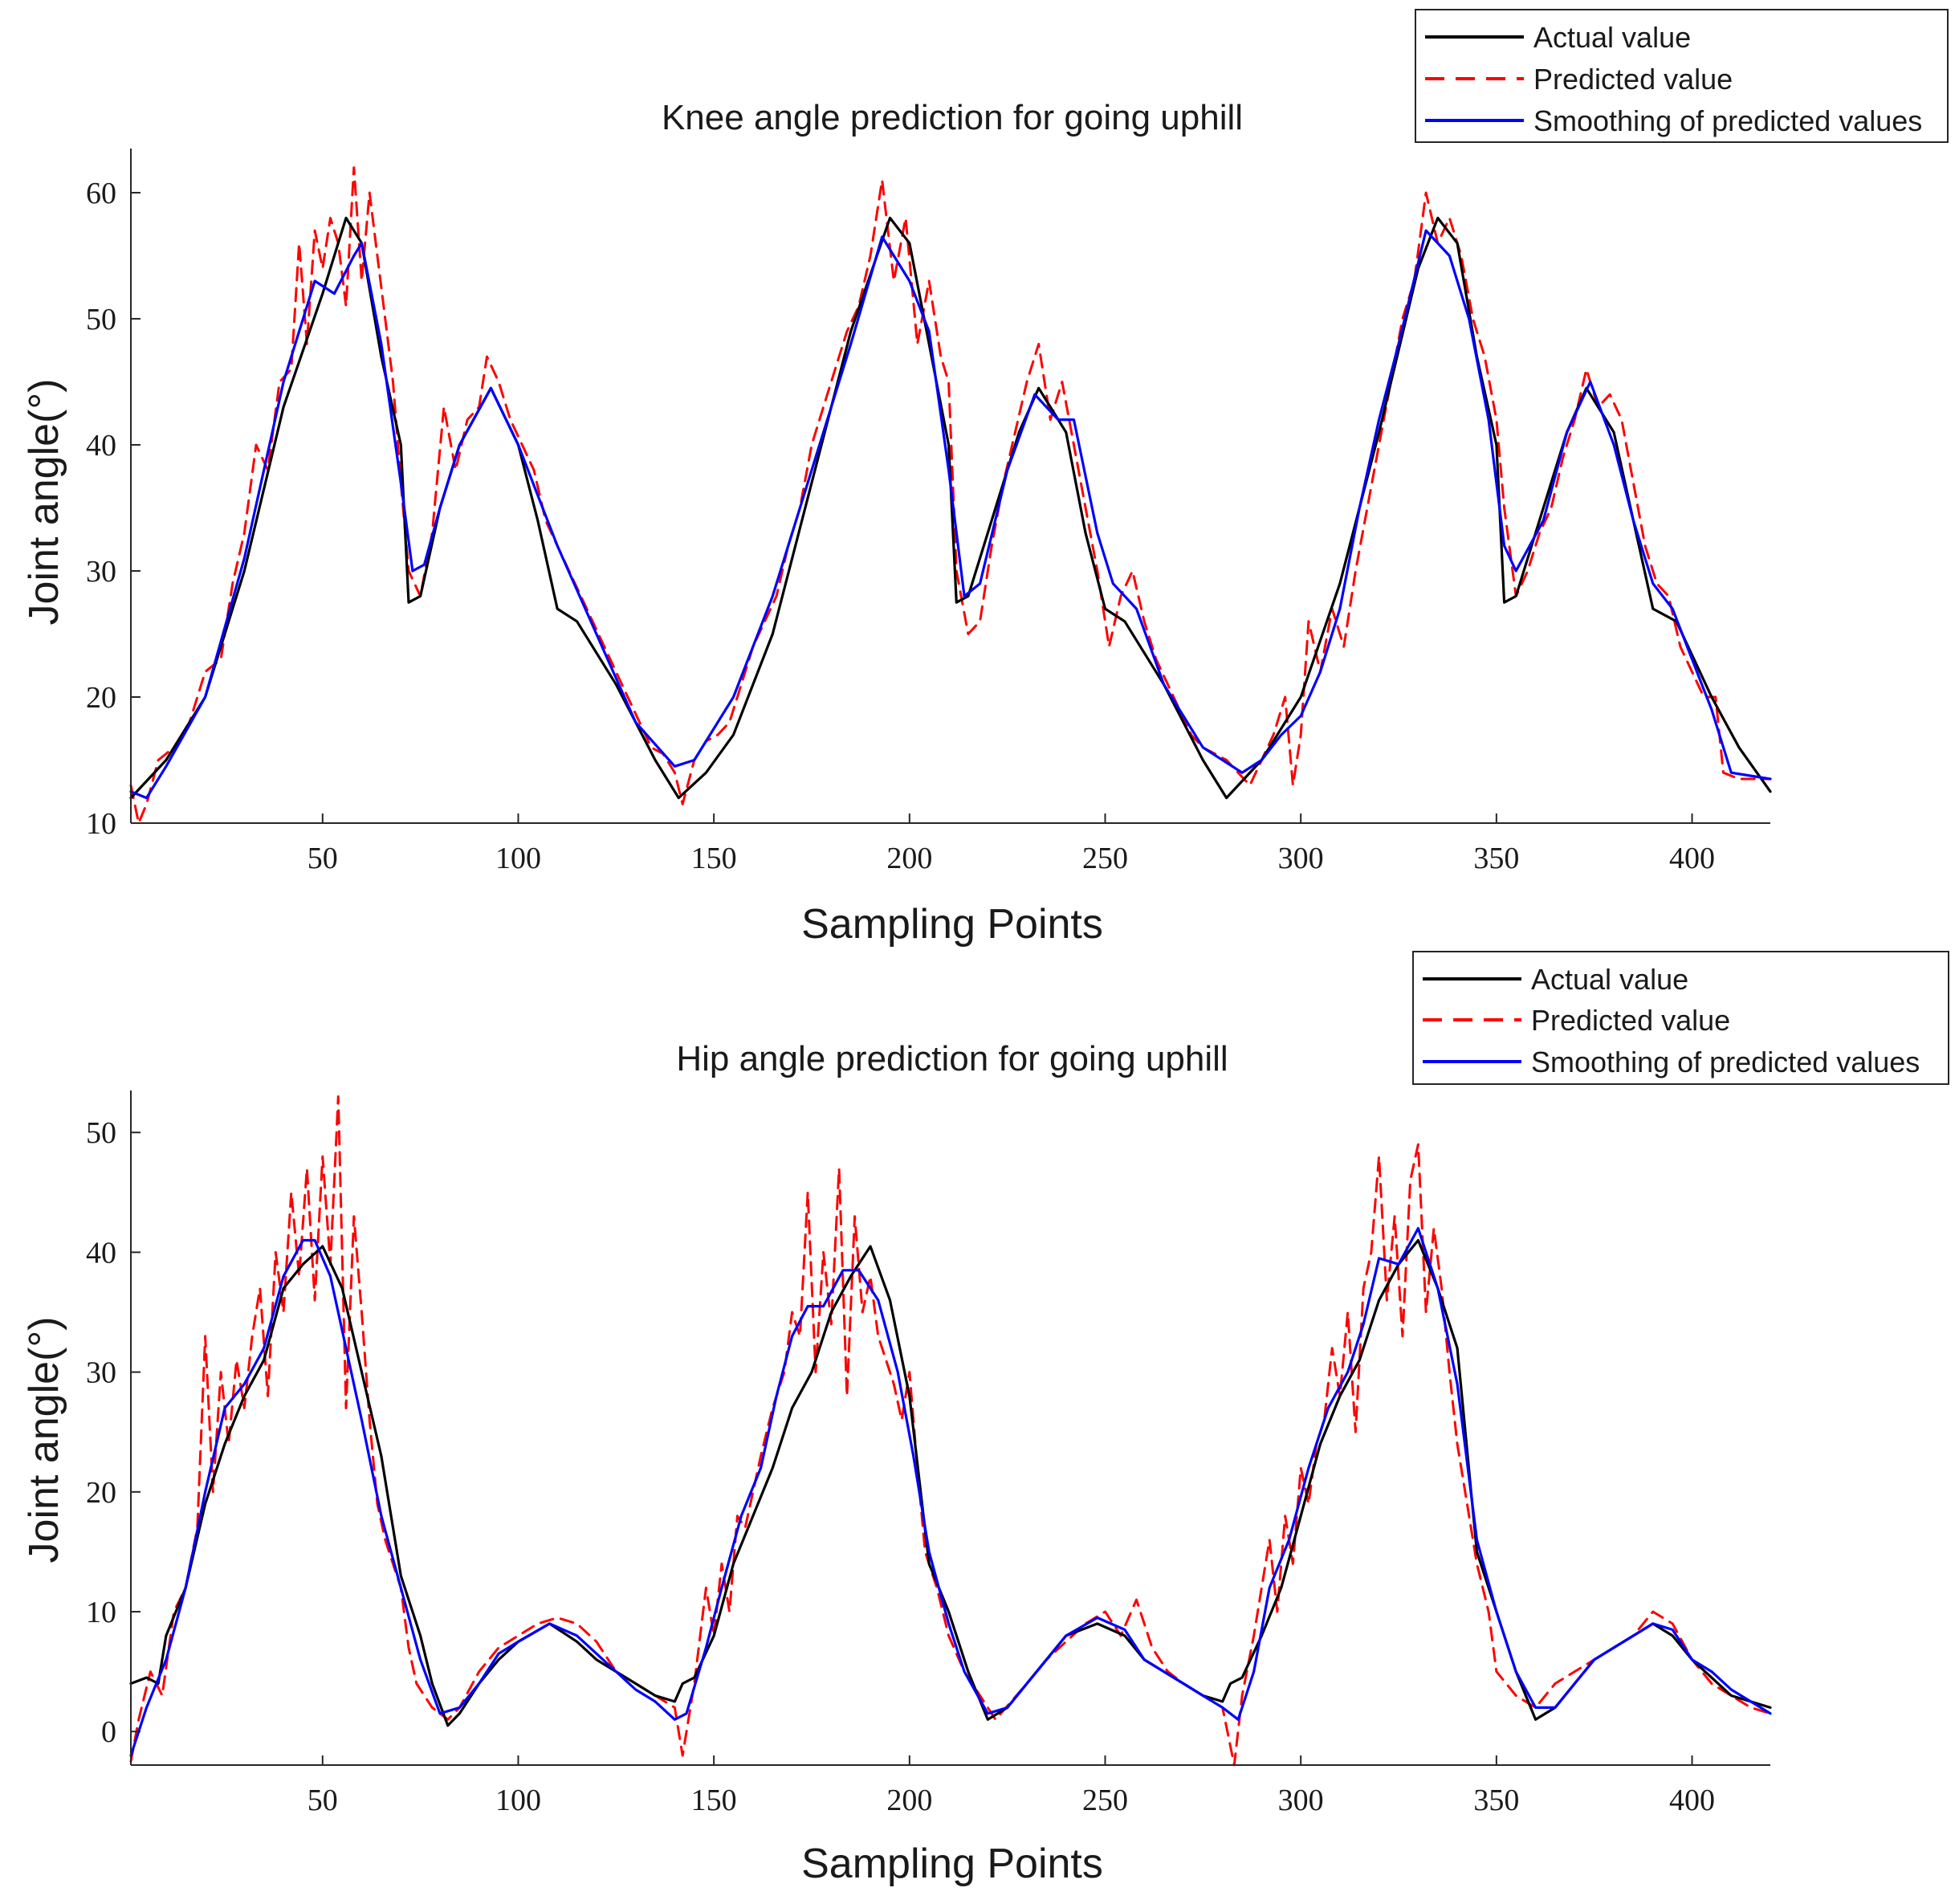 This screenshot has width=1959, height=1904. What do you see at coordinates (1301, 858) in the screenshot?
I see `knee-xtick-label: 300` at bounding box center [1301, 858].